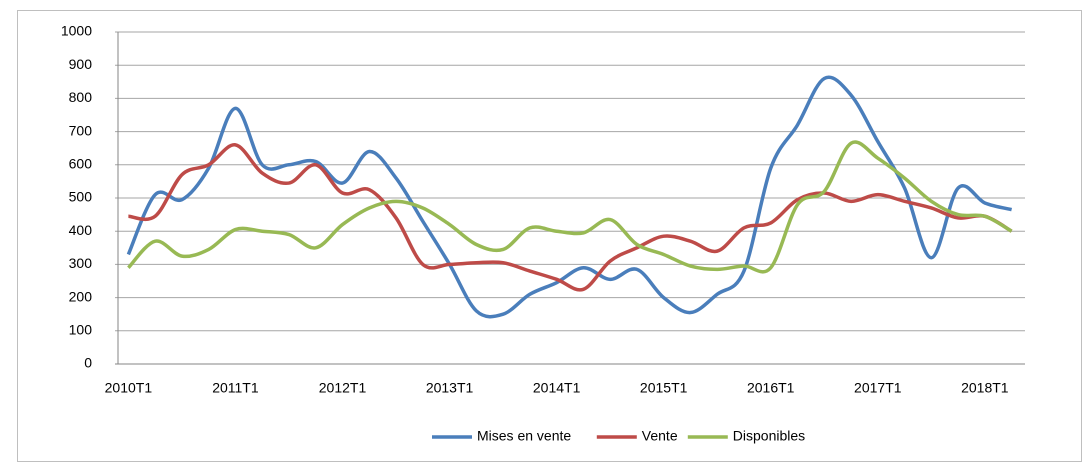 The image size is (1090, 462). I want to click on x-tick-label: 2012T1, so click(343, 388).